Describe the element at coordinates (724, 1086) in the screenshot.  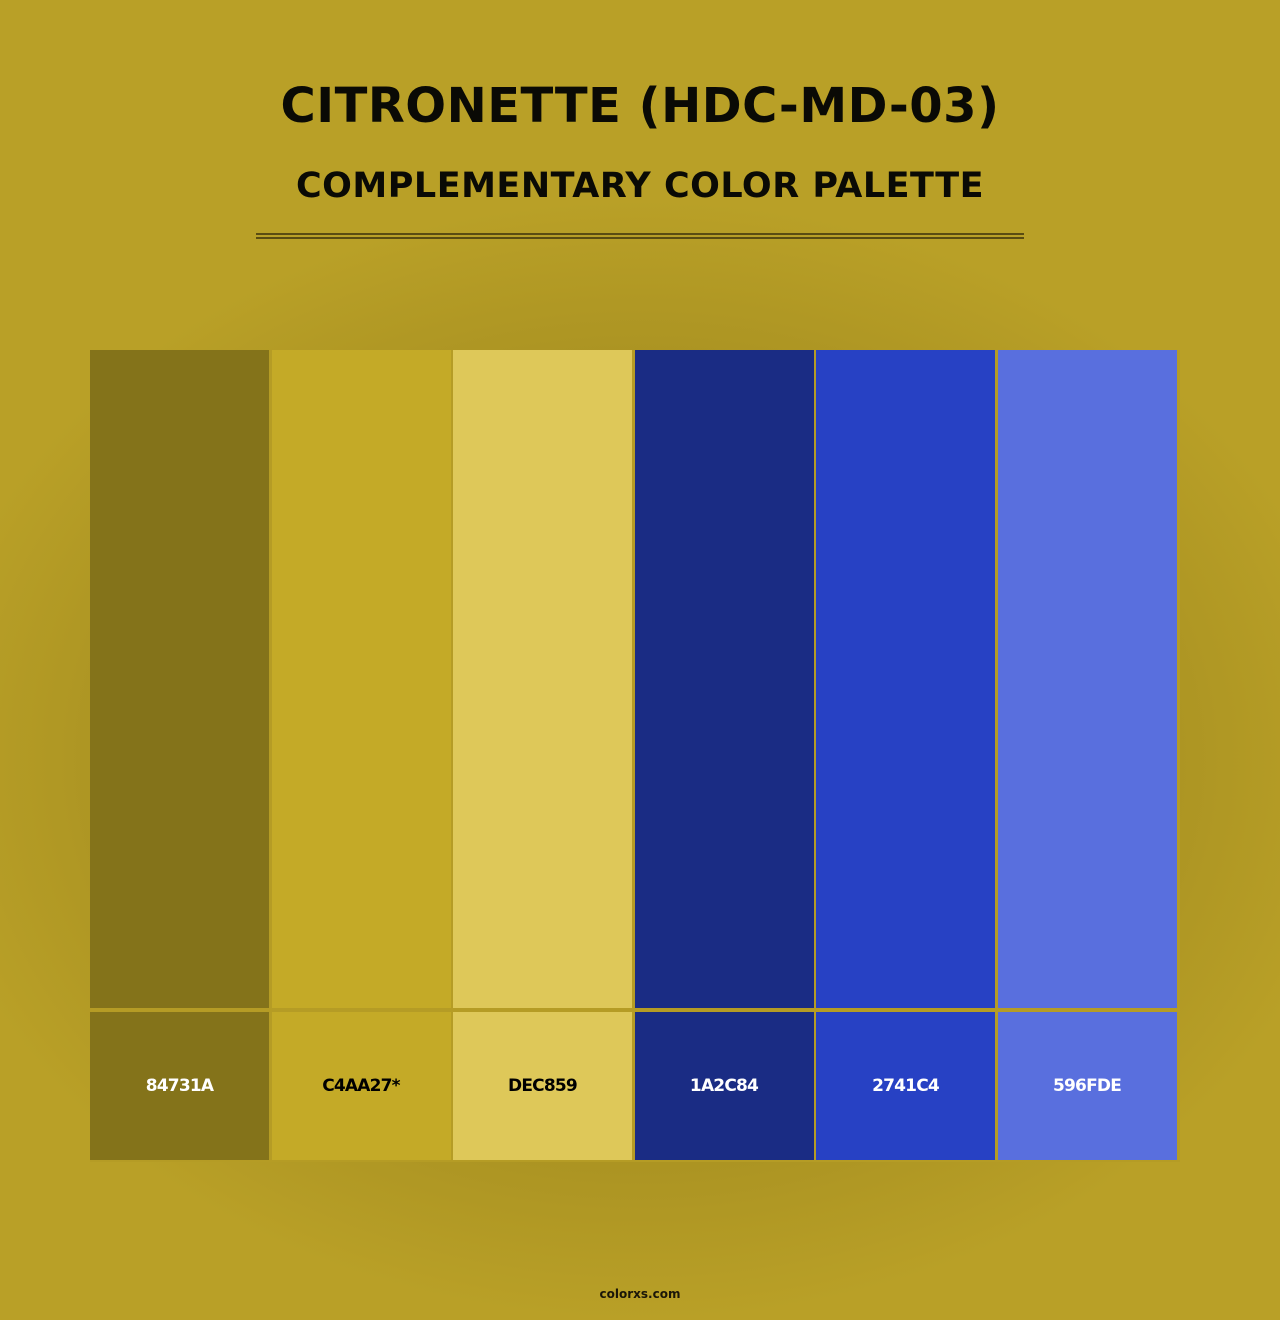
I see `color-hex-label: 1A2C84` at that location.